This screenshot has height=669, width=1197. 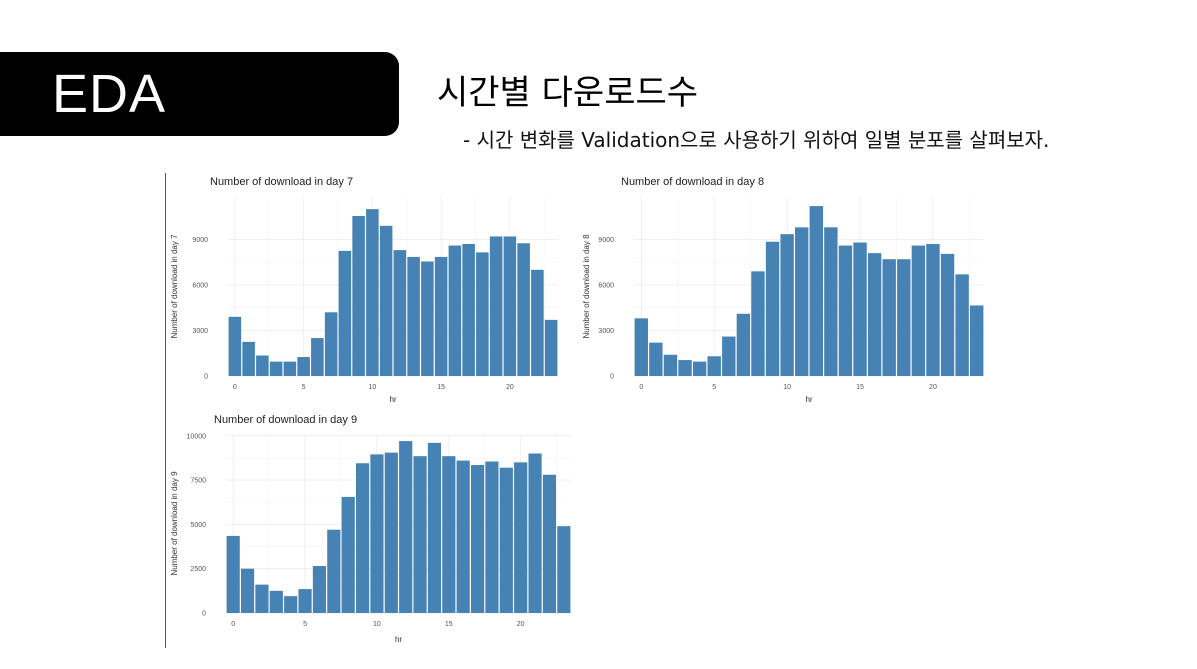 What do you see at coordinates (165, 410) in the screenshot?
I see `vertical-divider` at bounding box center [165, 410].